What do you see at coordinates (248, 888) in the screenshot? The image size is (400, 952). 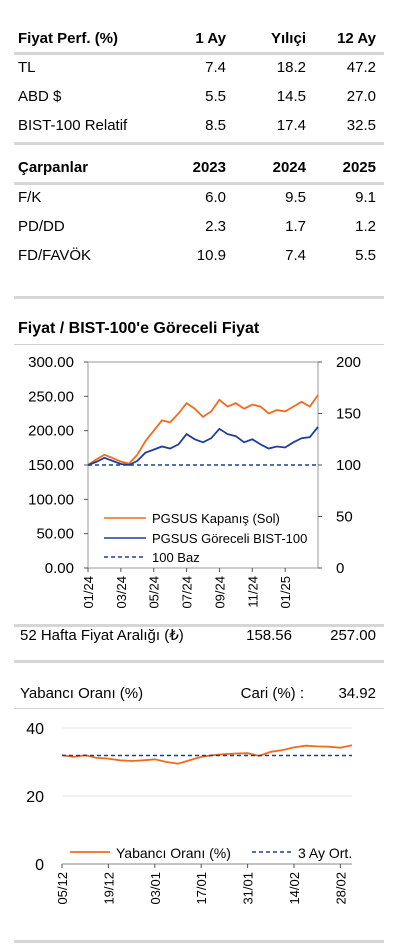 I see `x-tick-label: 31/01` at bounding box center [248, 888].